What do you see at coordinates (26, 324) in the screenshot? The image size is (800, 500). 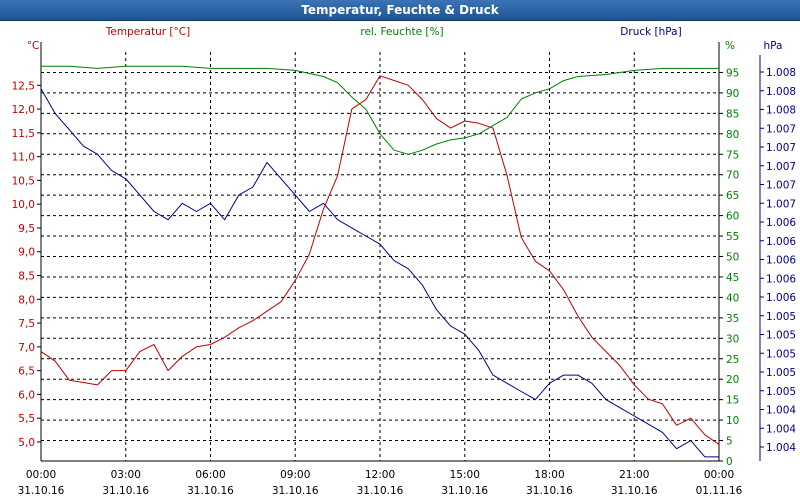 I see `temp-tick-label: 7,5` at bounding box center [26, 324].